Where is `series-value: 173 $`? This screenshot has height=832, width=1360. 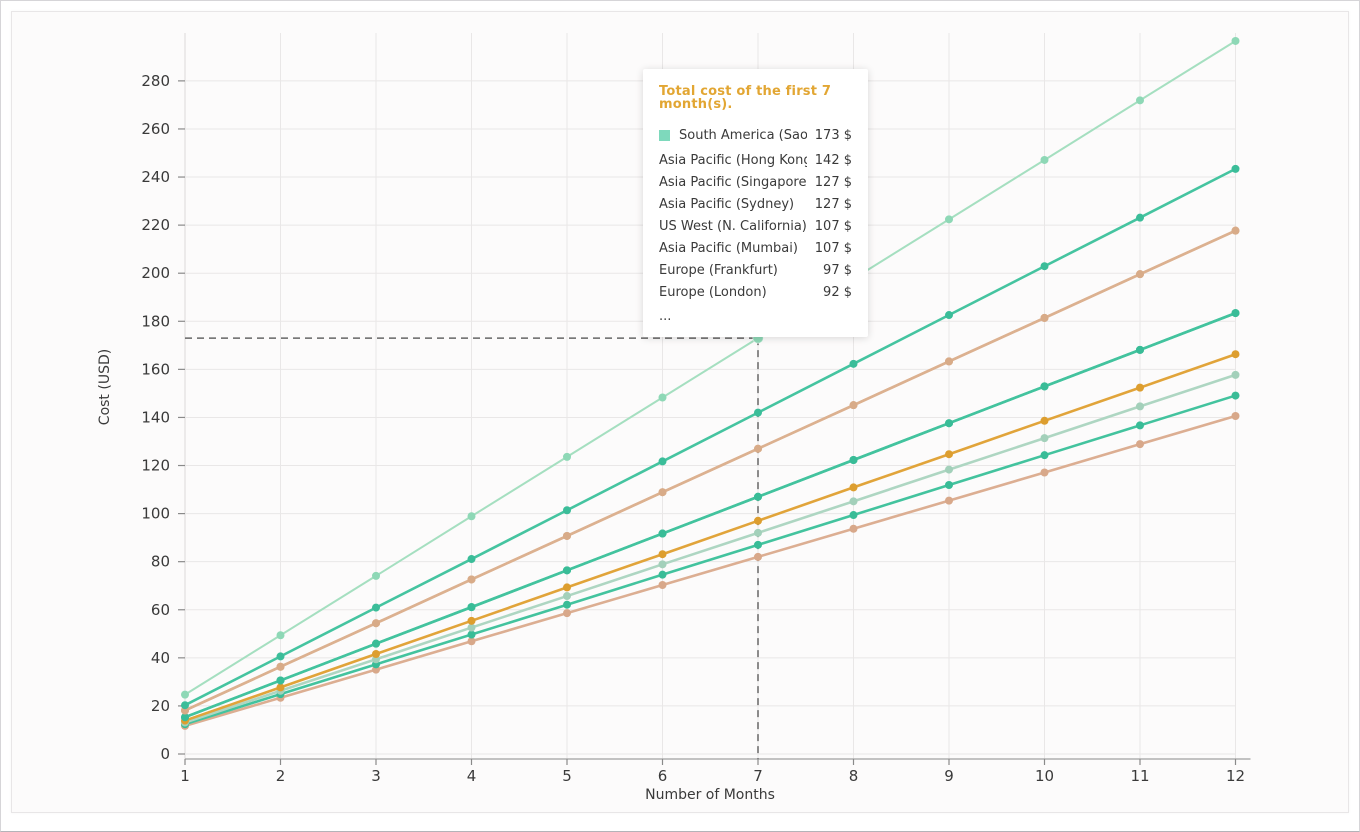 series-value: 173 $ is located at coordinates (833, 135).